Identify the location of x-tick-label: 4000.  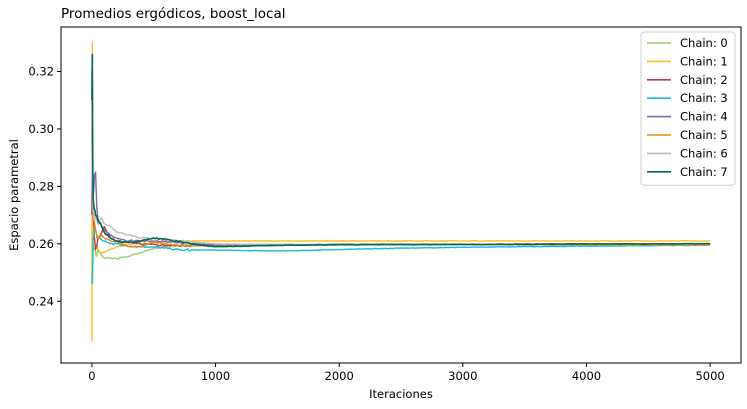
(586, 376).